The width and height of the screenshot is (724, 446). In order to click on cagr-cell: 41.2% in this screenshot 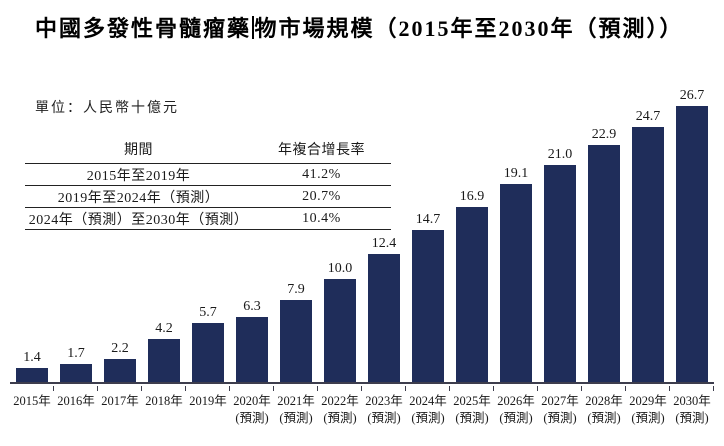, I will do `click(321, 174)`.